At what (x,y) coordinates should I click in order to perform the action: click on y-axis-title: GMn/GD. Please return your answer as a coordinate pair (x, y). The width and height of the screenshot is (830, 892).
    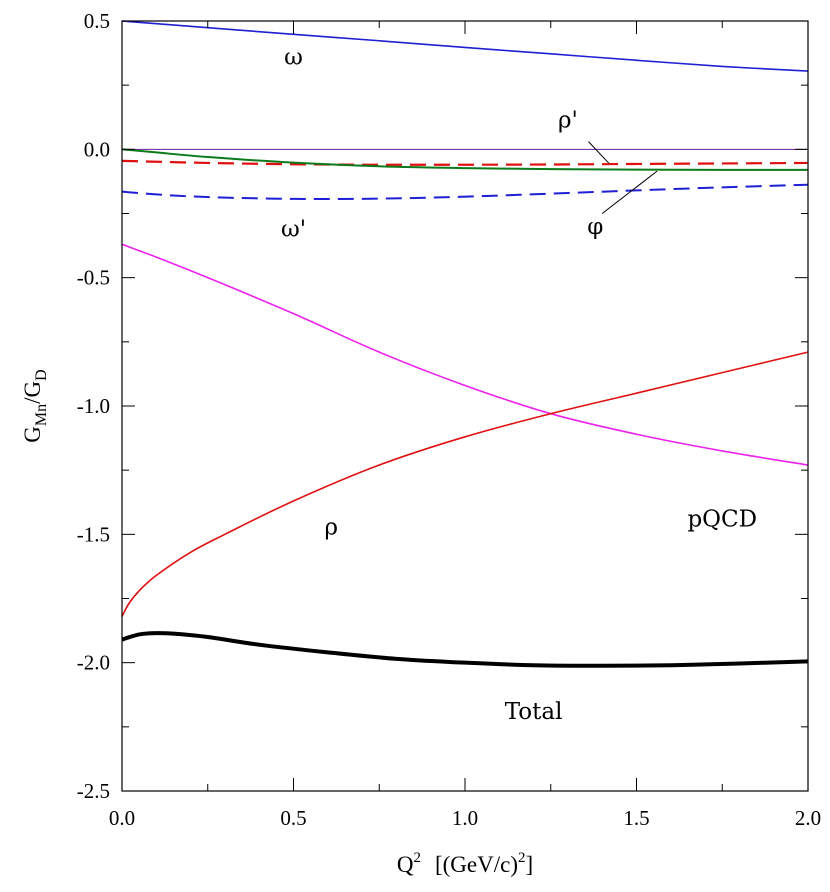
    Looking at the image, I should click on (35, 405).